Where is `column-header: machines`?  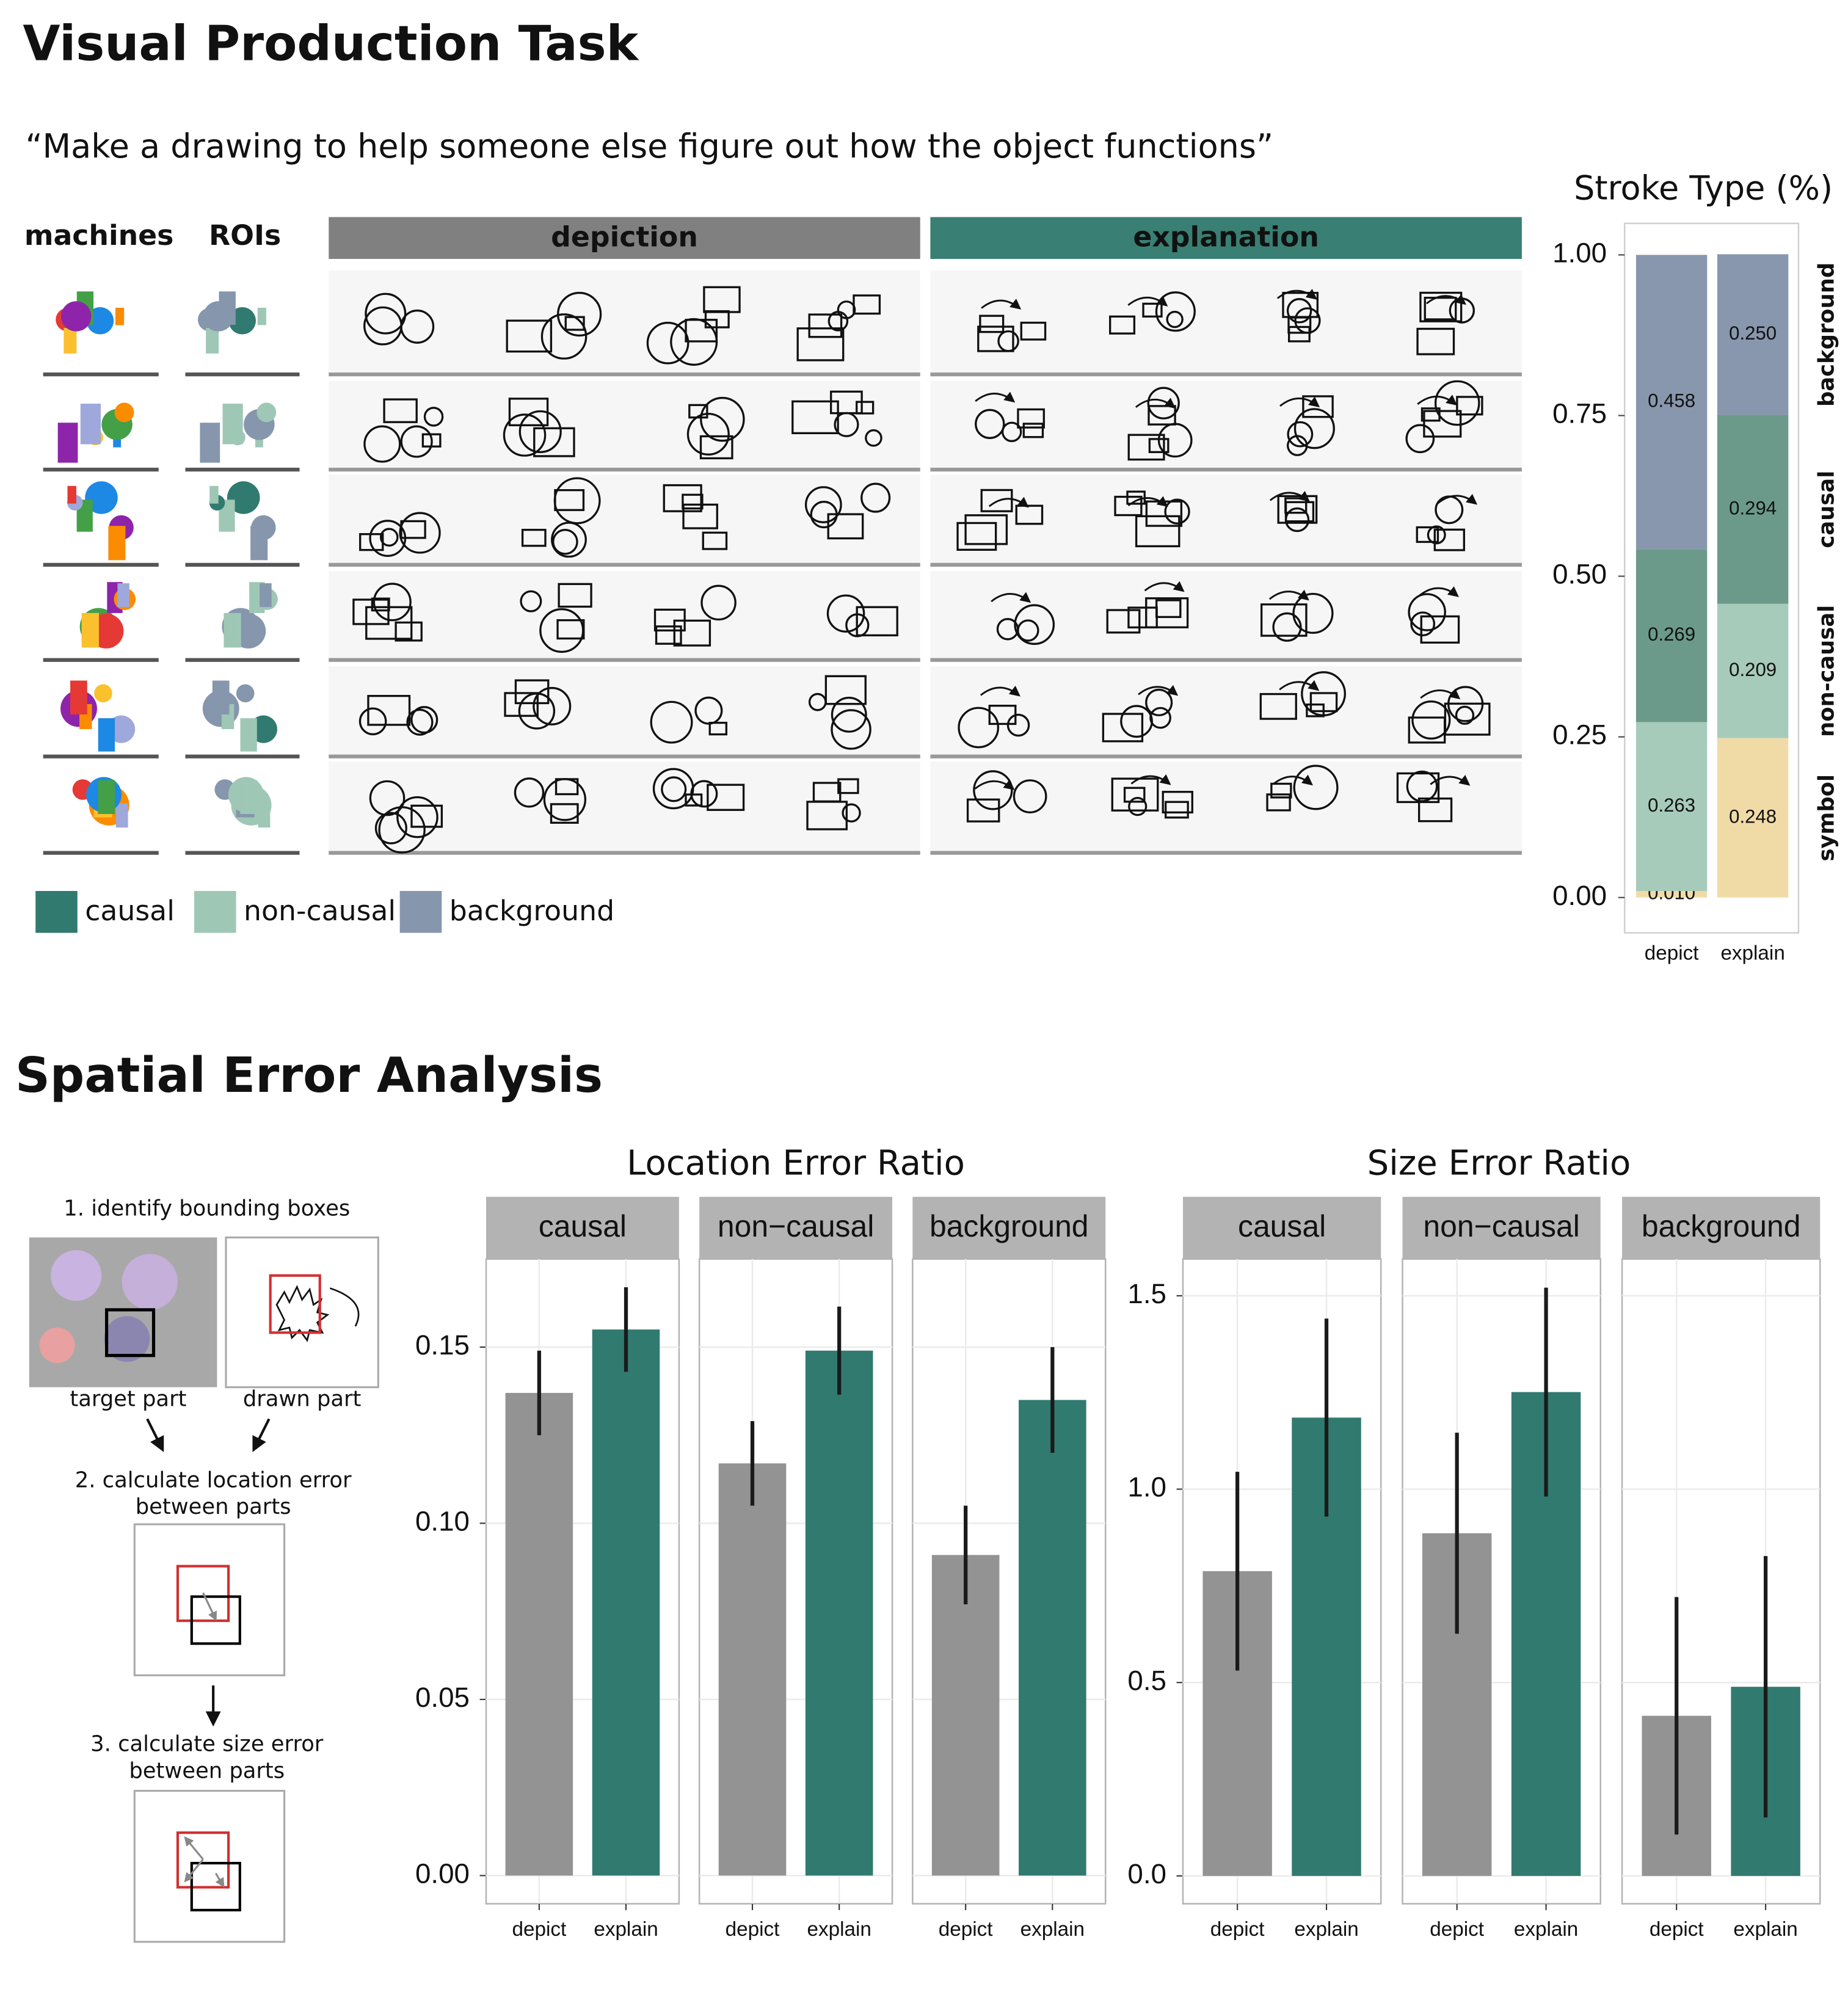 column-header: machines is located at coordinates (99, 235).